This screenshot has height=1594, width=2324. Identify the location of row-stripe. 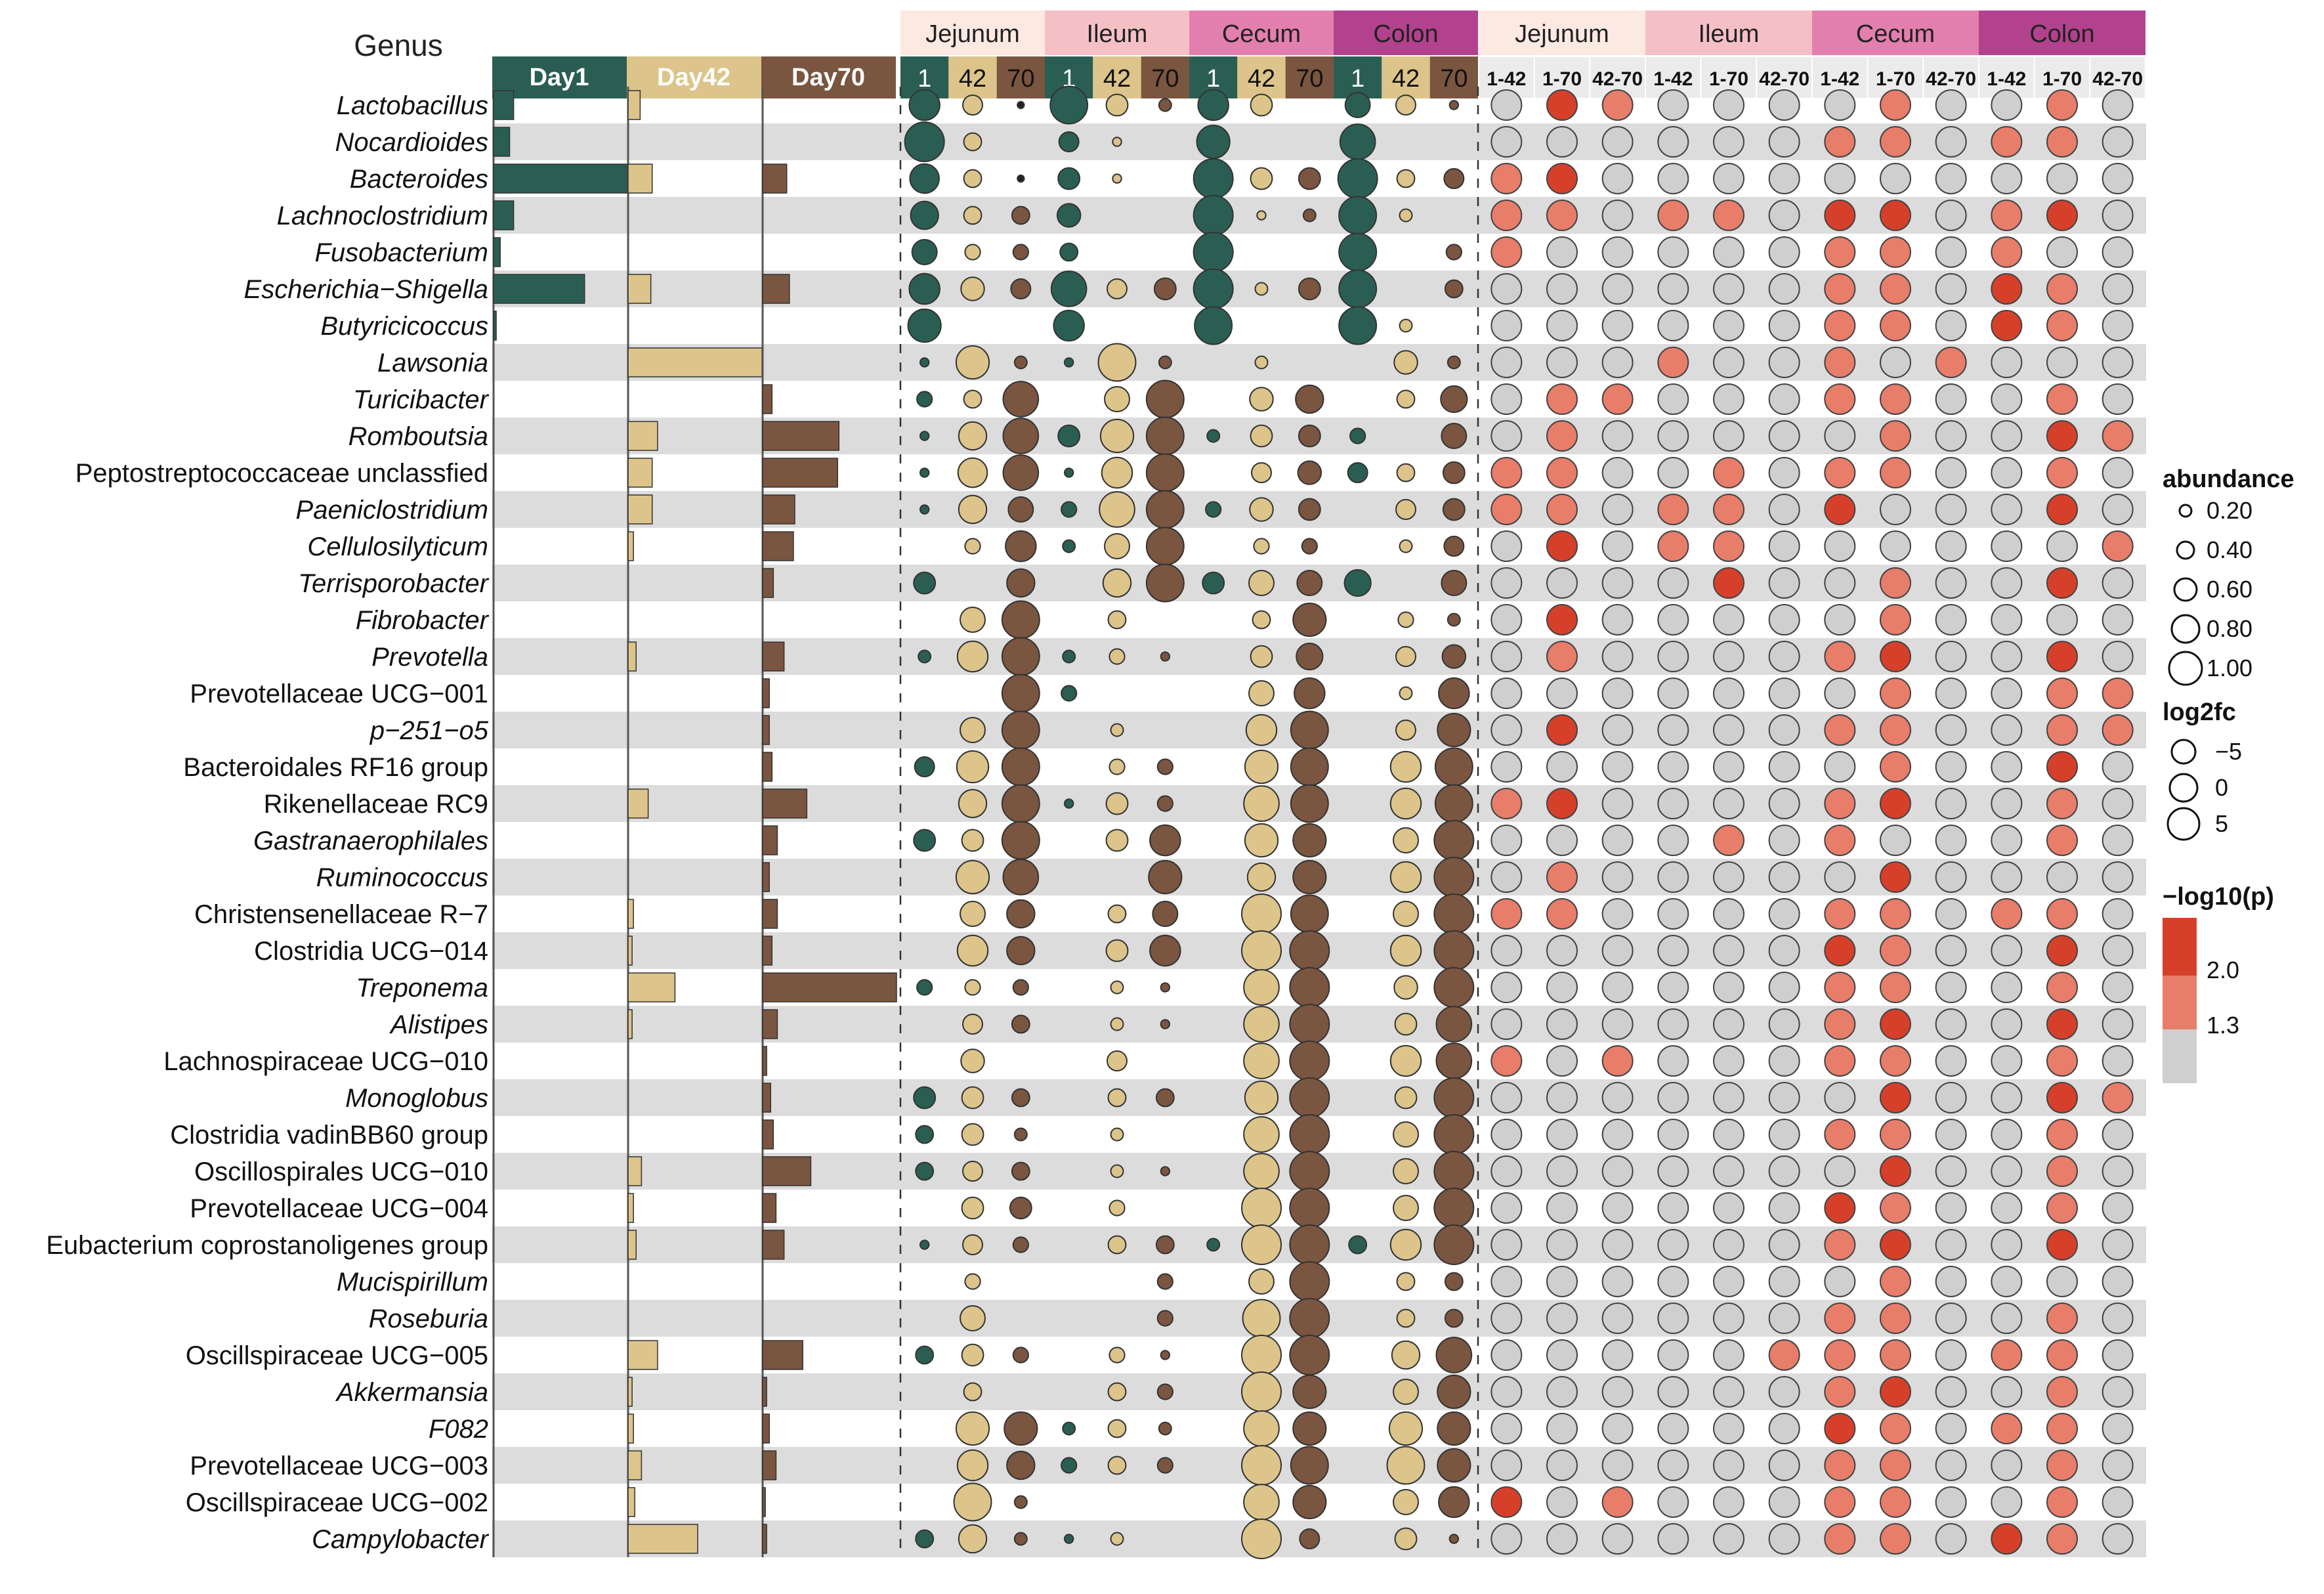
(1319, 215).